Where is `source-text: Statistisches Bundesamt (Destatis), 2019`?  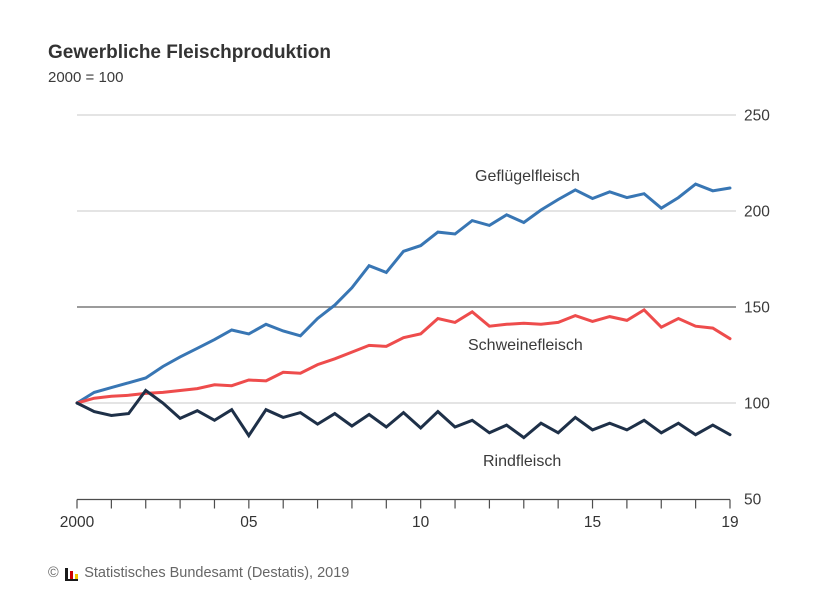
source-text: Statistisches Bundesamt (Destatis), 2019 is located at coordinates (217, 573).